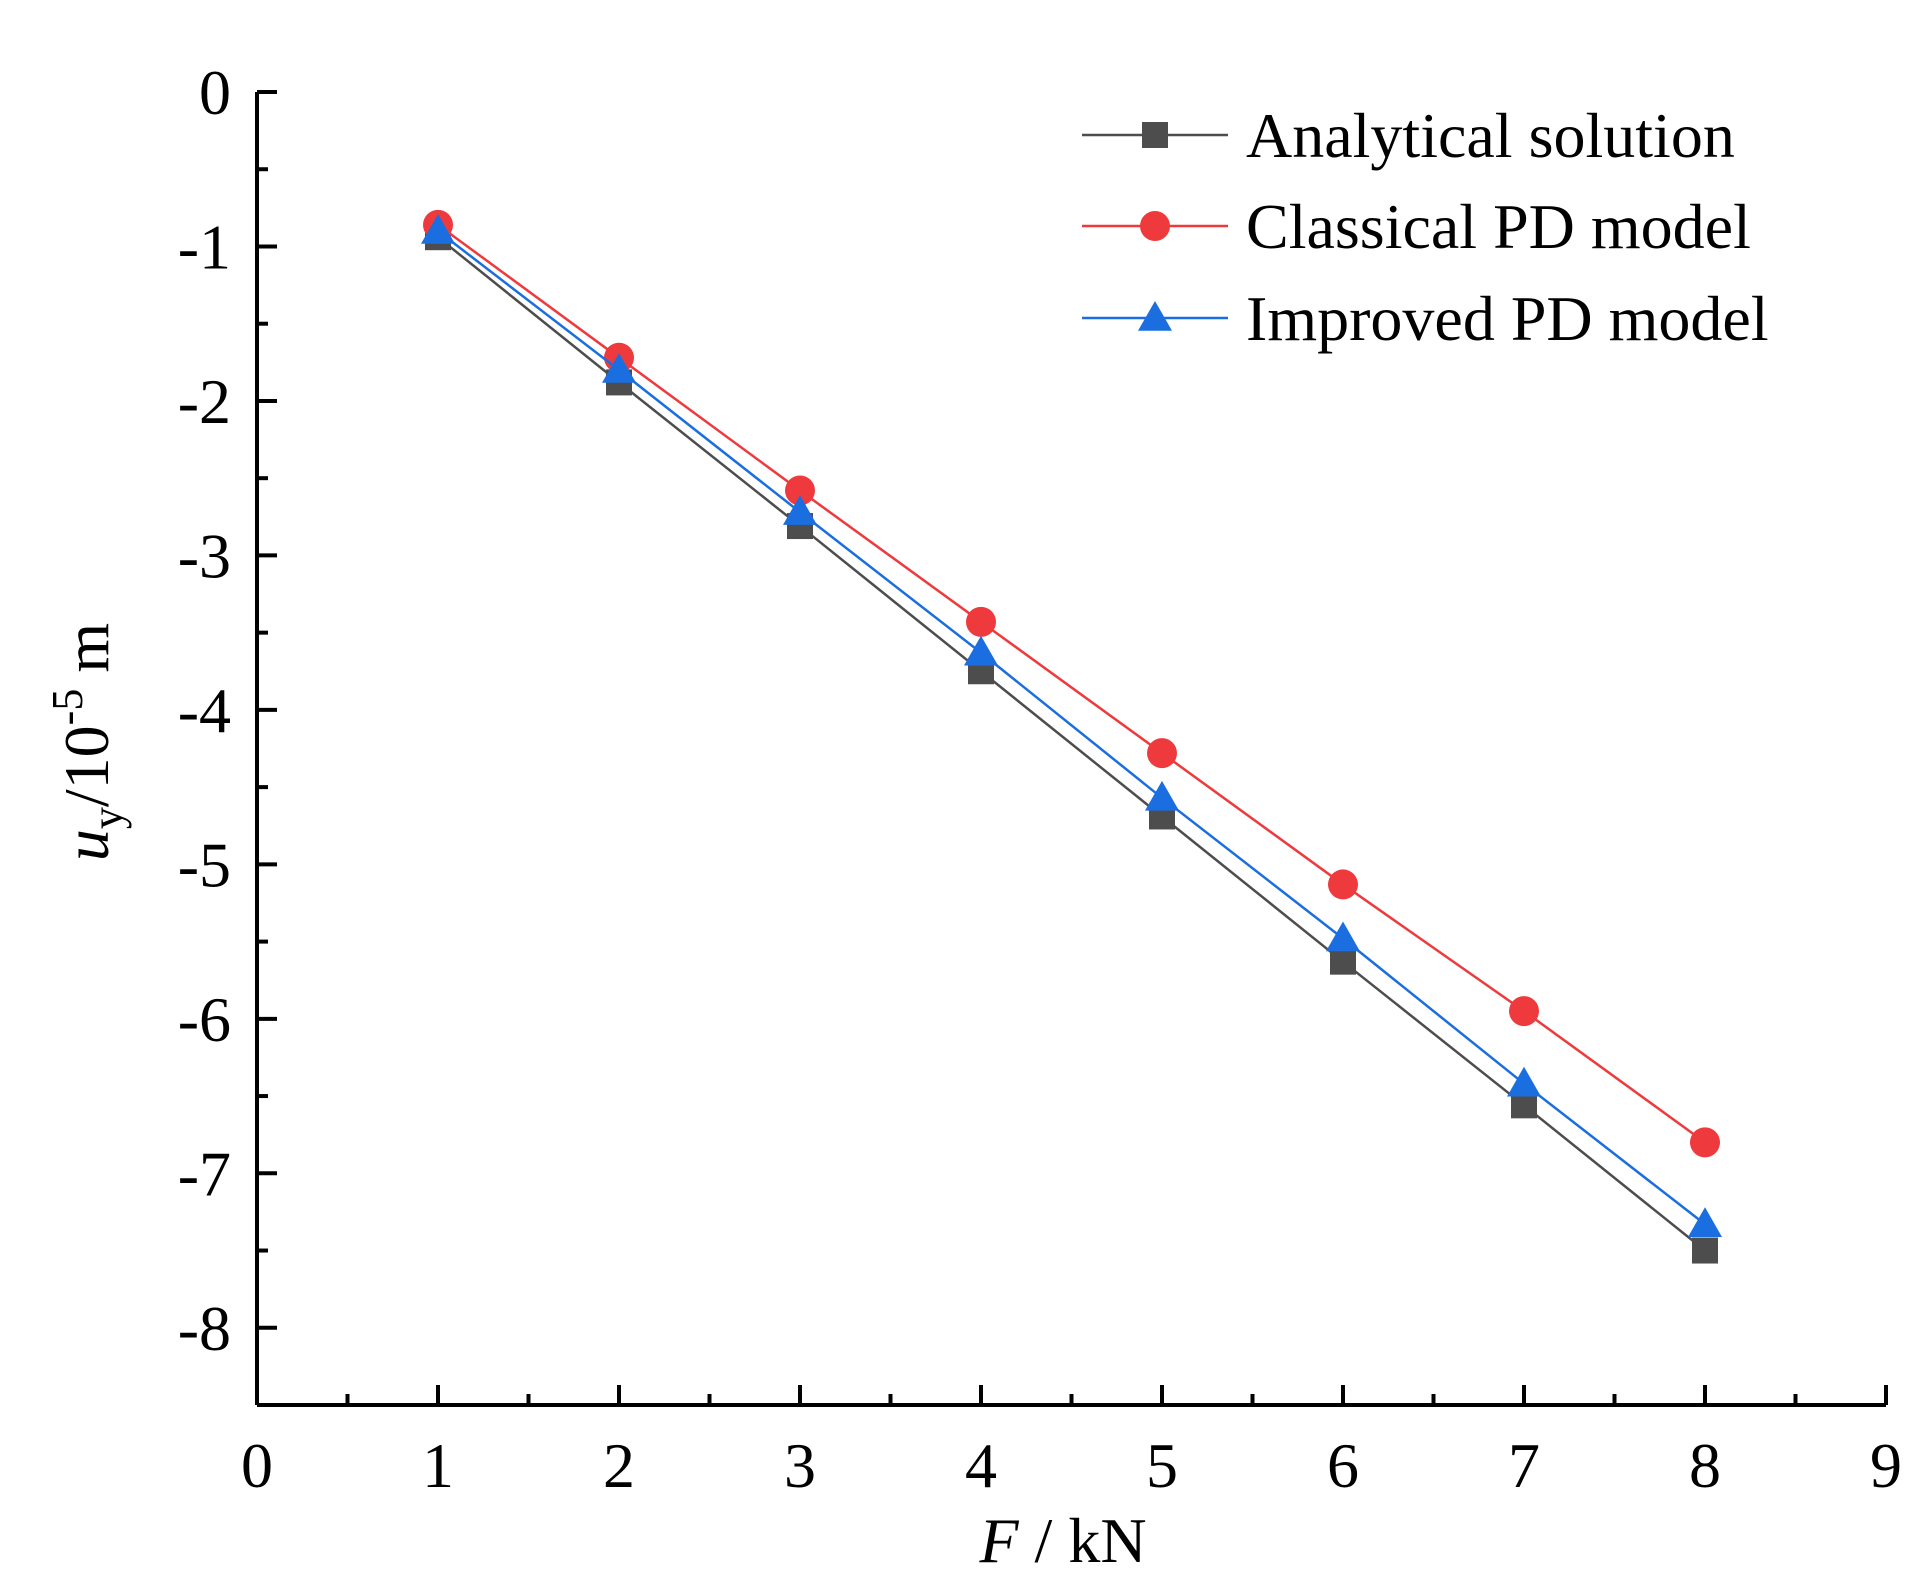 This screenshot has width=1924, height=1584. Describe the element at coordinates (204, 710) in the screenshot. I see `y-tick-label: -4` at that location.